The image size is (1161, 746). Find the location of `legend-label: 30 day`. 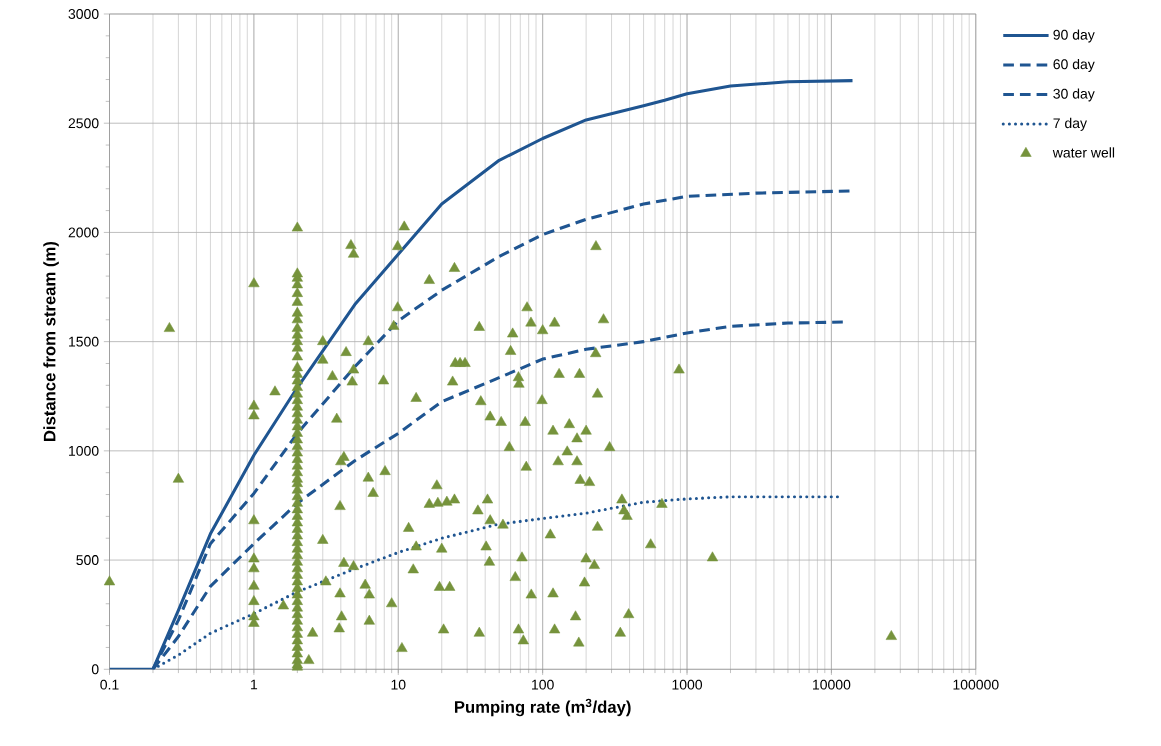

legend-label: 30 day is located at coordinates (1074, 95).